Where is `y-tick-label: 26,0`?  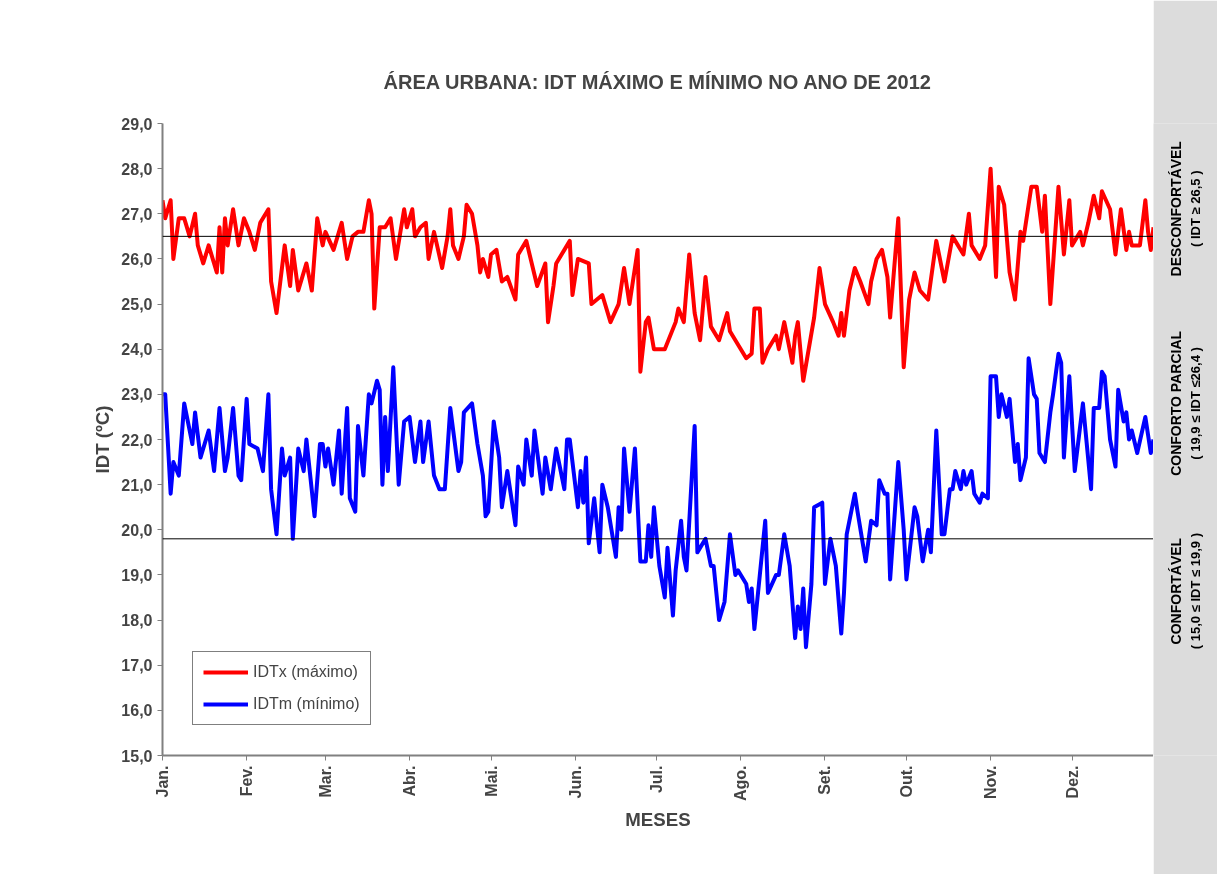
y-tick-label: 26,0 is located at coordinates (137, 259).